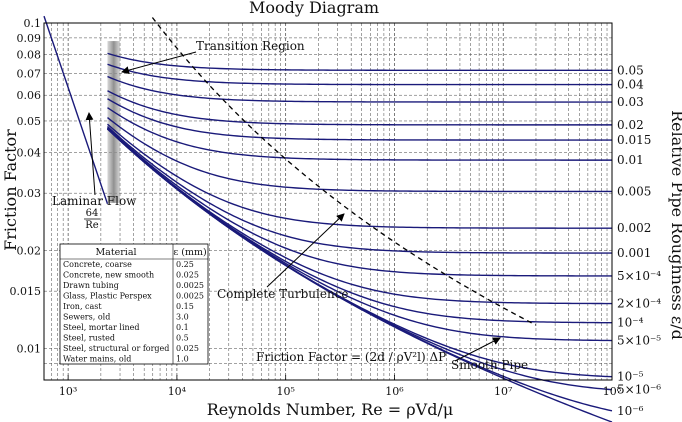 The image size is (682, 422). Describe the element at coordinates (94, 201) in the screenshot. I see `laminar-flow-label: Laminar Flow` at that location.